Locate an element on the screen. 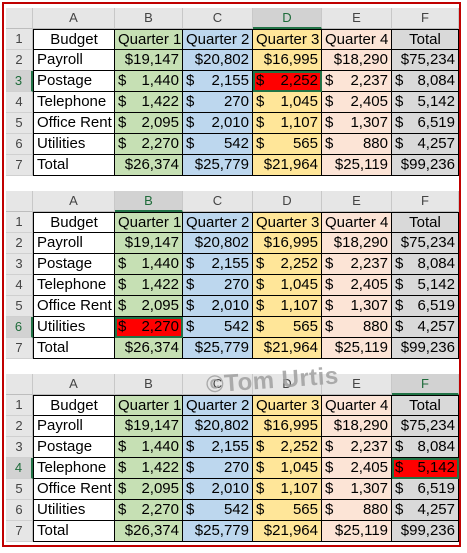 This screenshot has width=467, height=553. cell-d4: $1,045 is located at coordinates (287, 285).